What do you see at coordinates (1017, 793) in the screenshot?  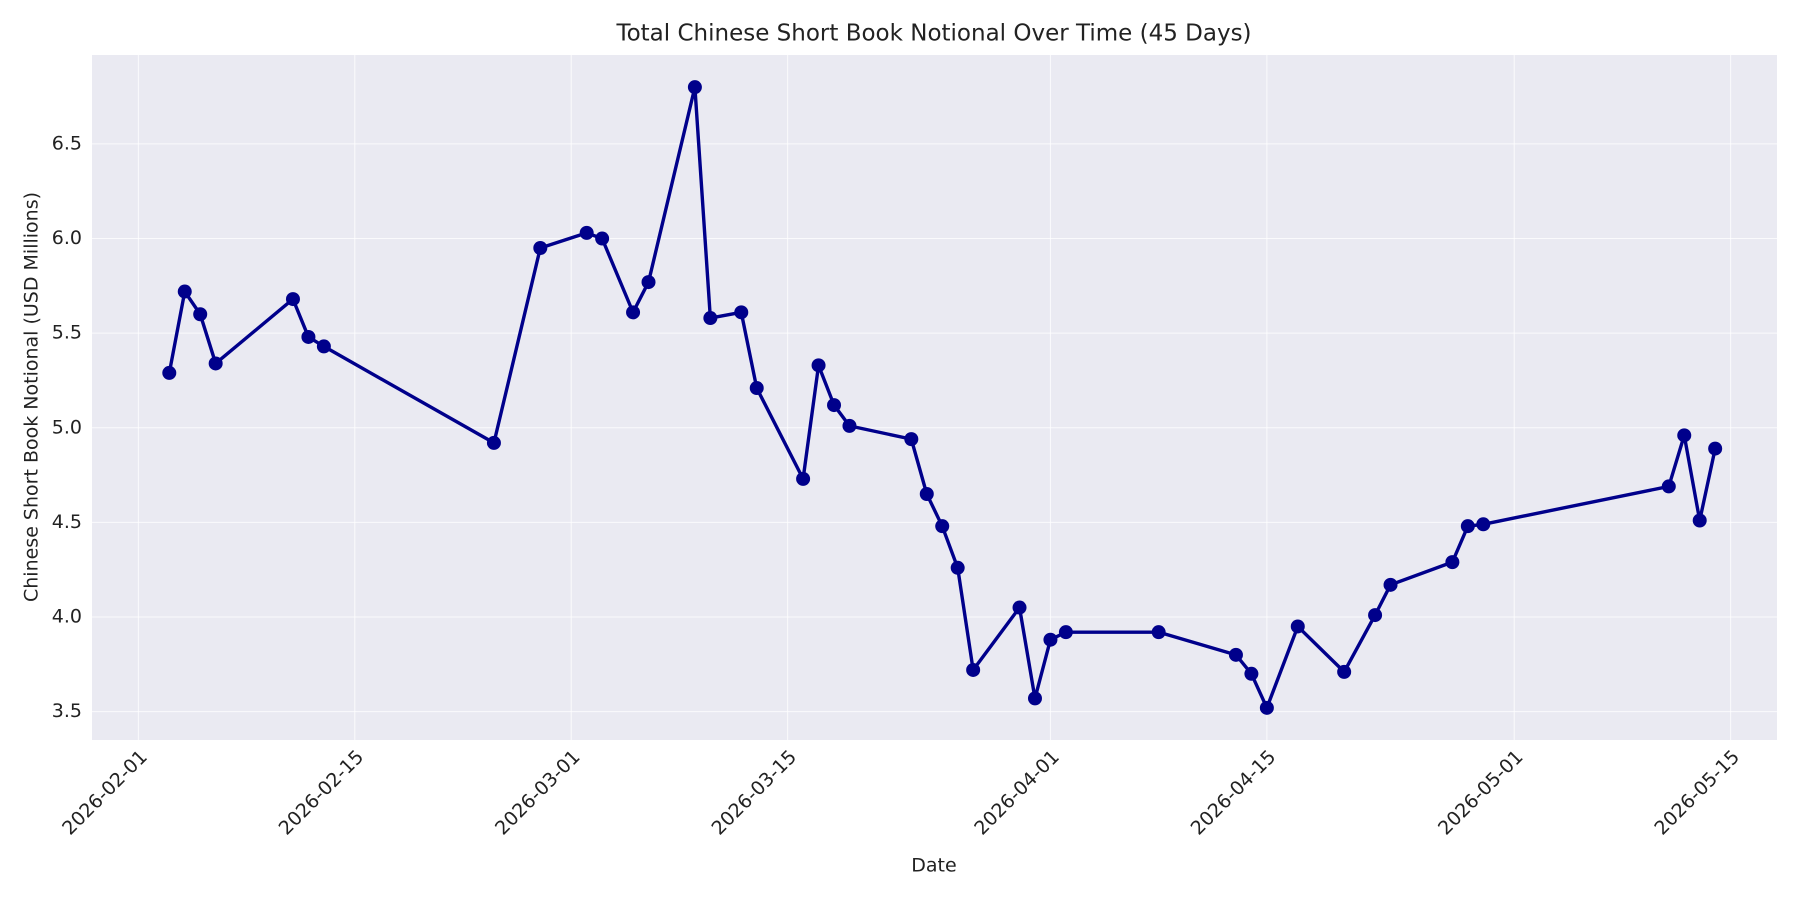 I see `x-tick-label: 2026-04-01` at bounding box center [1017, 793].